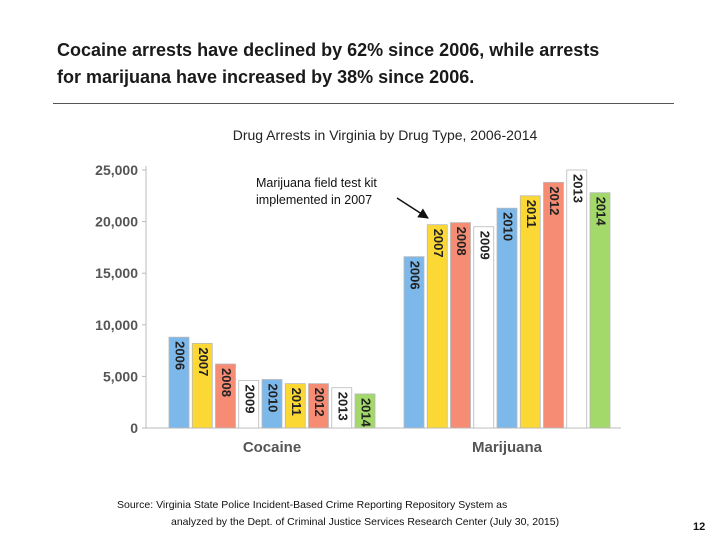  What do you see at coordinates (460, 325) in the screenshot?
I see `bar-marijuana-2008` at bounding box center [460, 325].